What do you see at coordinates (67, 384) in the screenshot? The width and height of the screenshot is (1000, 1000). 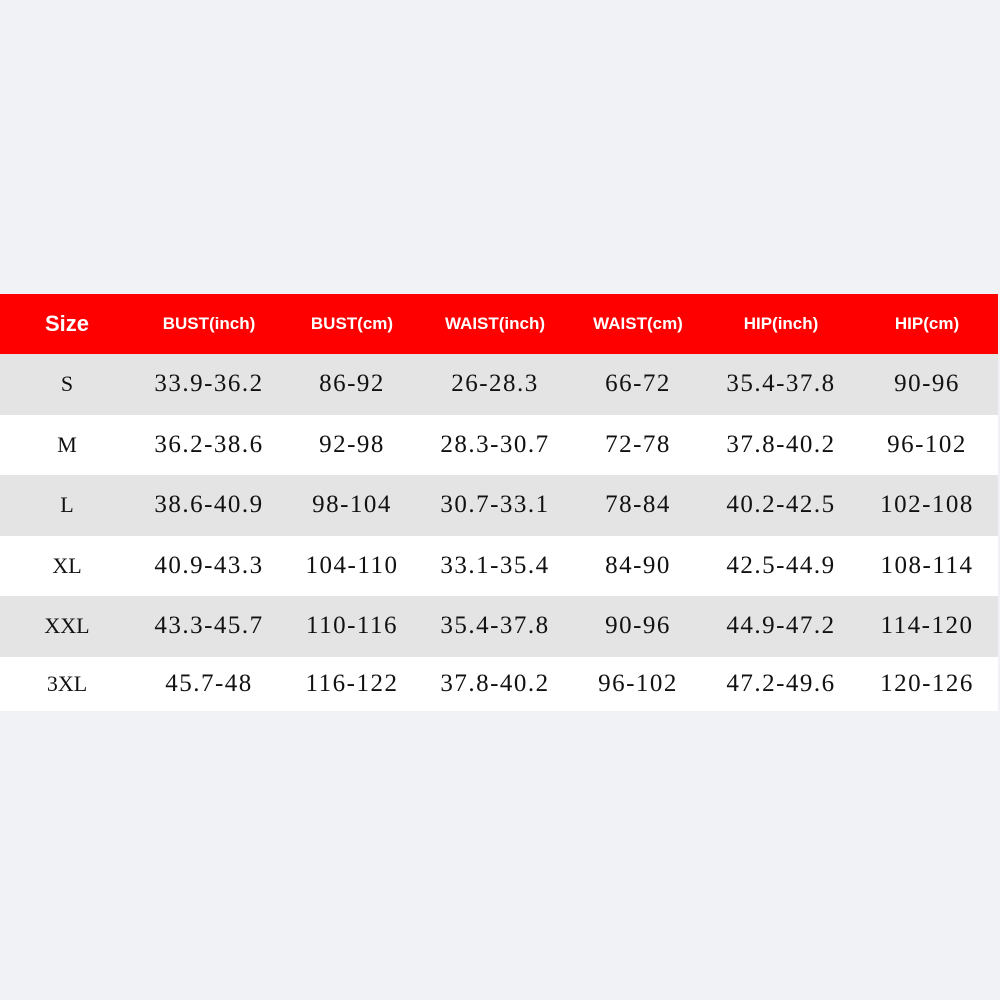 I see `size-cell: S` at bounding box center [67, 384].